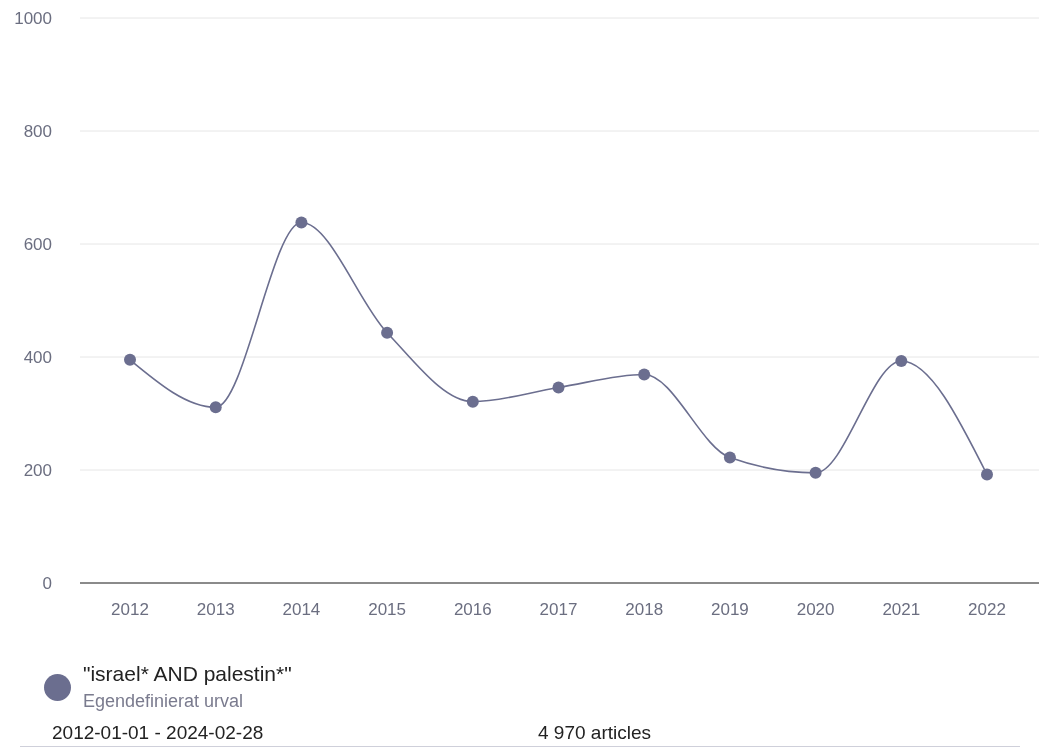 This screenshot has width=1039, height=749. I want to click on legend-label: "israel* AND palestin*", so click(187, 674).